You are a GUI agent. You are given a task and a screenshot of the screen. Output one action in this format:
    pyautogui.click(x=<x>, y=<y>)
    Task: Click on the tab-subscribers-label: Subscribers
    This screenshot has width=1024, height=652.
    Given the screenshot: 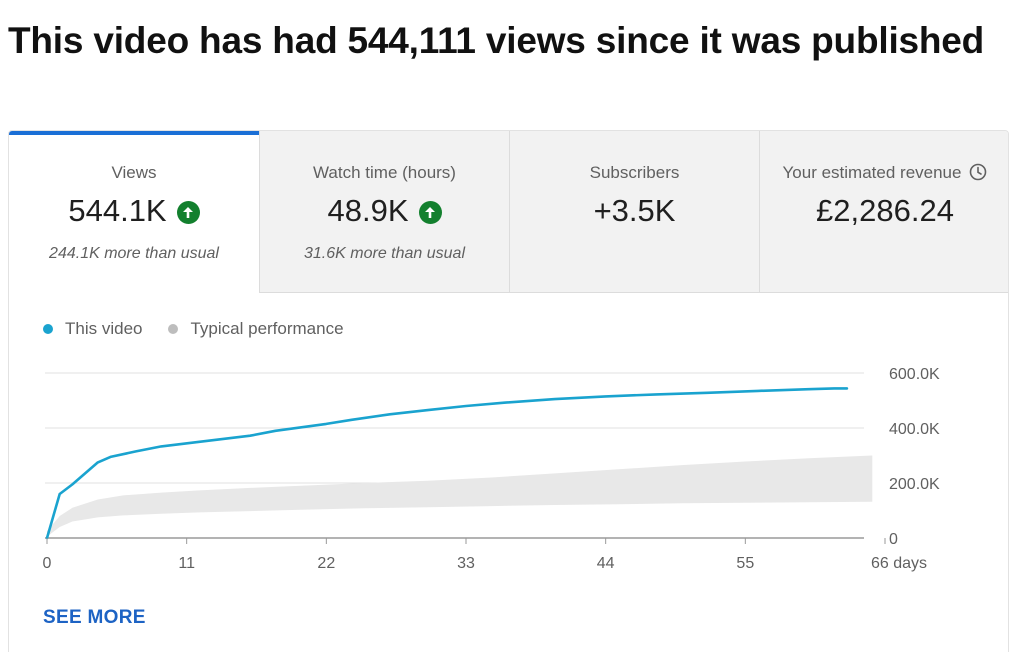 What is the action you would take?
    pyautogui.click(x=634, y=172)
    